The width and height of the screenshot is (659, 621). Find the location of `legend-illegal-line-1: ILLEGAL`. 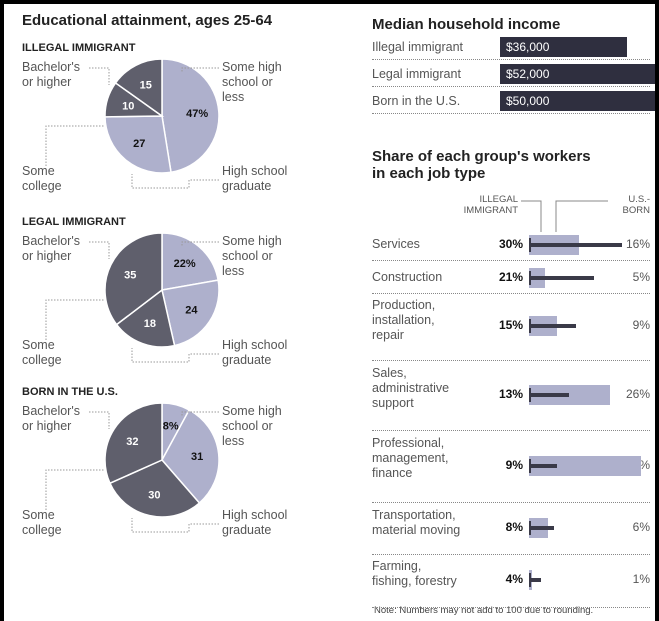

legend-illegal-line-1: ILLEGAL is located at coordinates (498, 199).